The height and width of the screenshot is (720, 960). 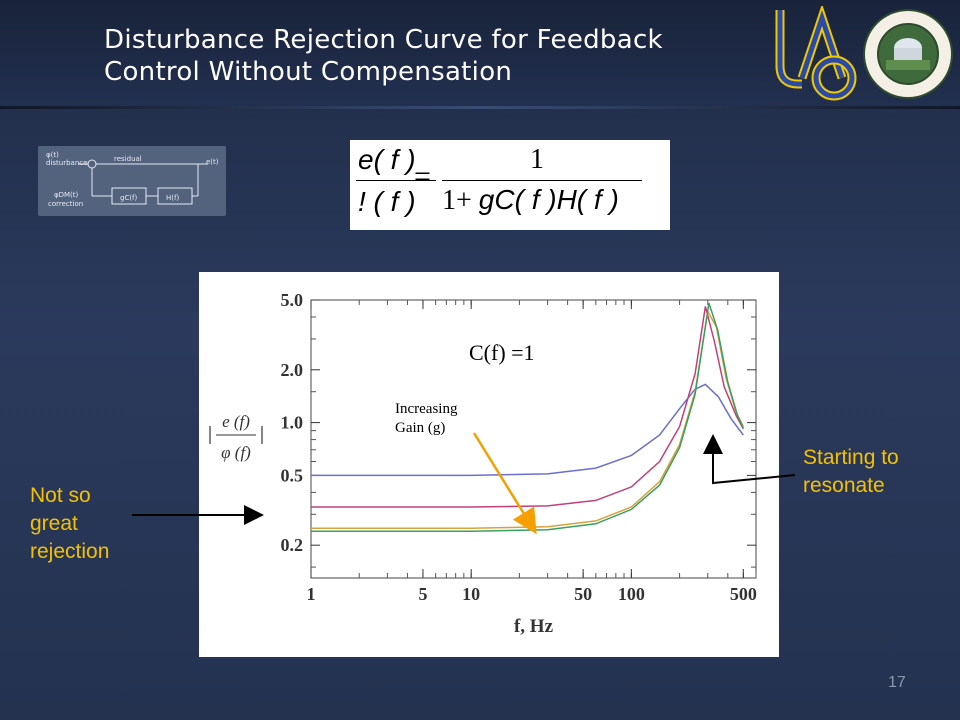 What do you see at coordinates (292, 423) in the screenshot?
I see `y-tick-label: 1.0` at bounding box center [292, 423].